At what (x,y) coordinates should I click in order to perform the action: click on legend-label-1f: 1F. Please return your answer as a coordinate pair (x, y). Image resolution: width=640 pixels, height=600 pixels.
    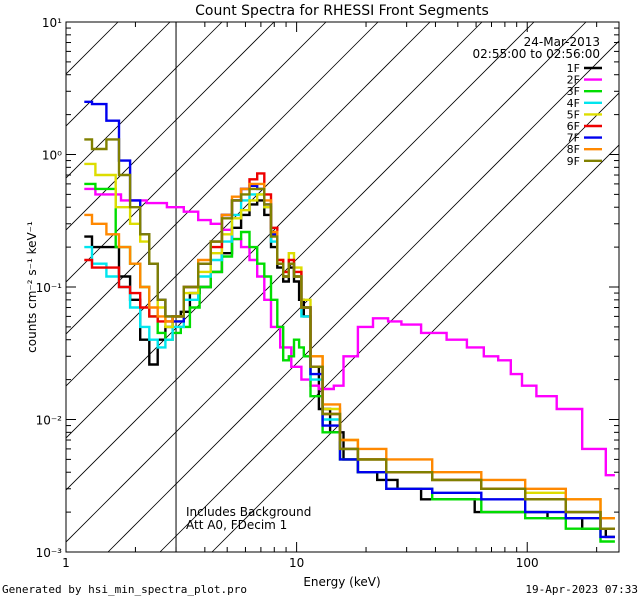
    Looking at the image, I should click on (573, 68).